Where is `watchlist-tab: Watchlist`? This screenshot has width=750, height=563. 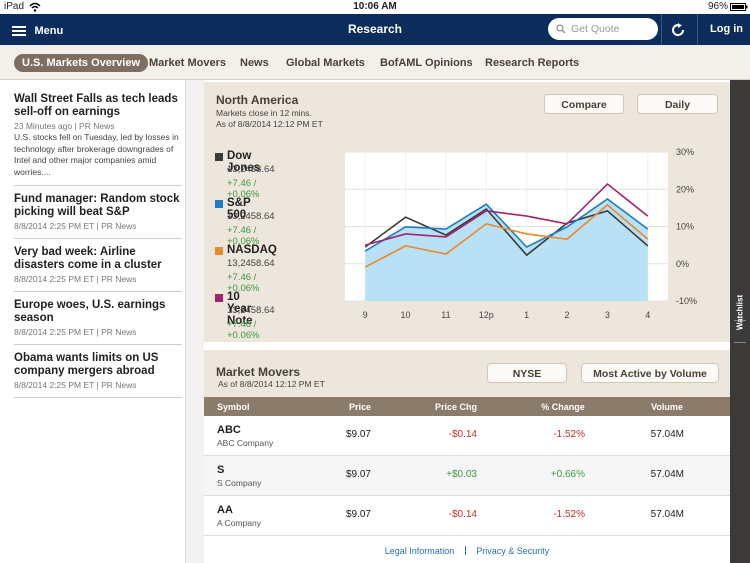
watchlist-tab: Watchlist is located at coordinates (740, 321).